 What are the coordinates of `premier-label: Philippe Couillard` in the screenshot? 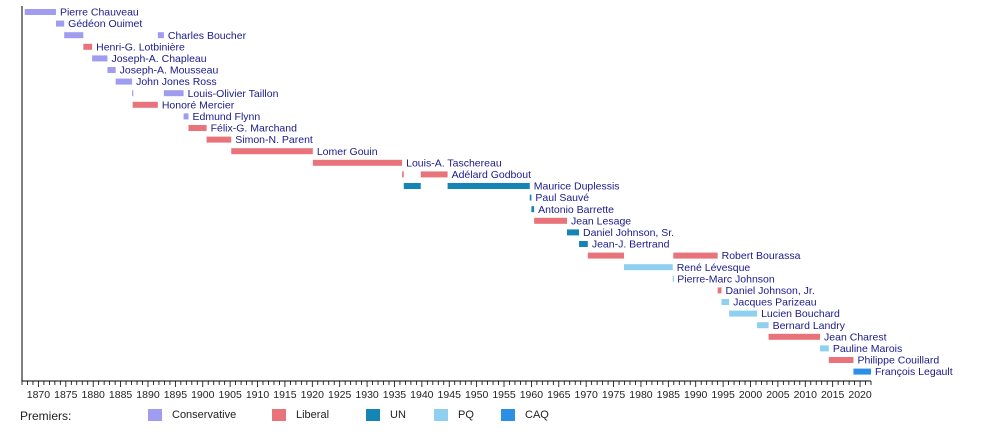 It's located at (898, 361).